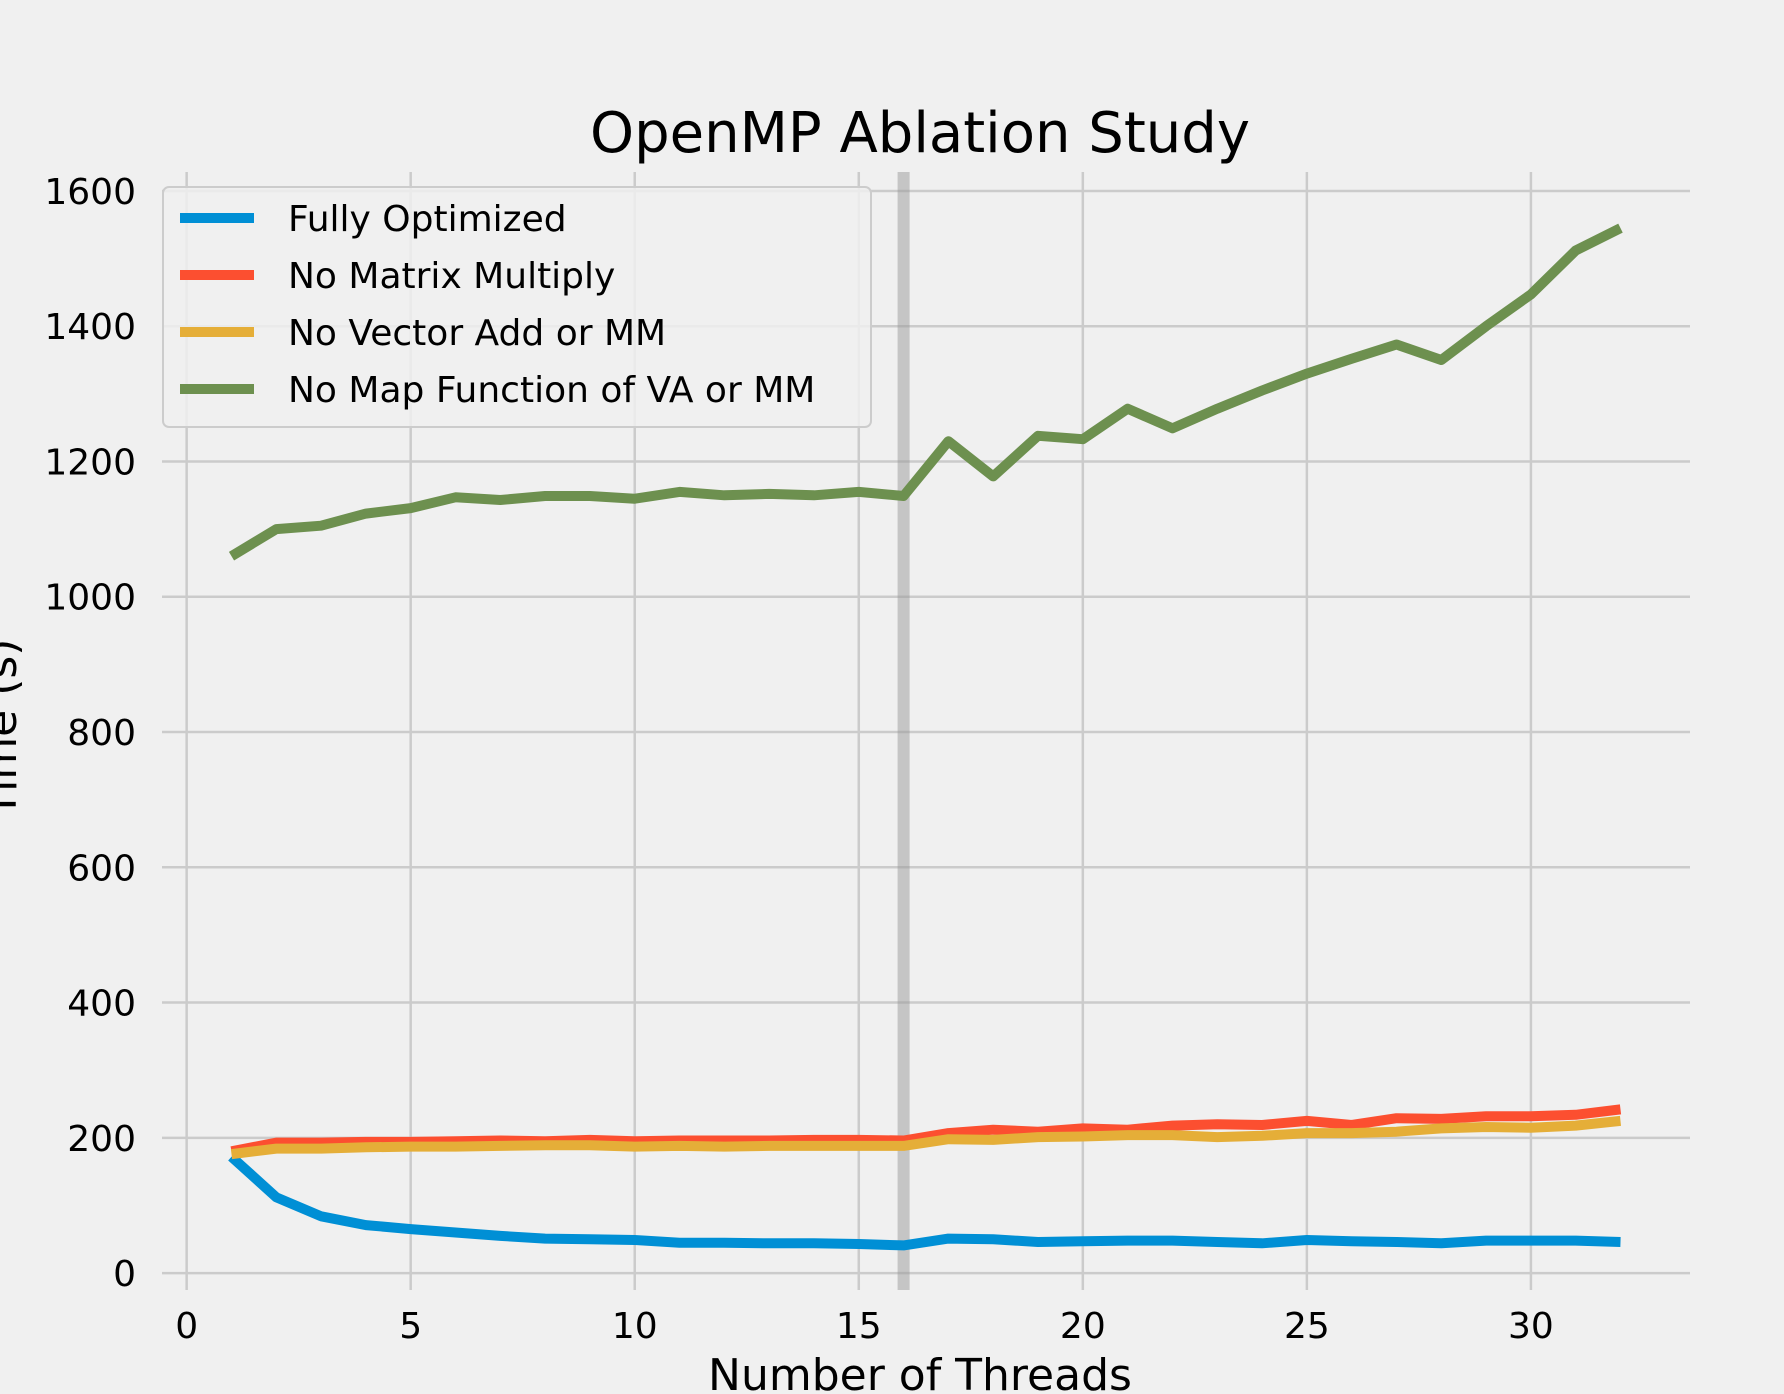 This screenshot has height=1394, width=1784. Describe the element at coordinates (101, 733) in the screenshot. I see `y-tick-label: 800` at that location.